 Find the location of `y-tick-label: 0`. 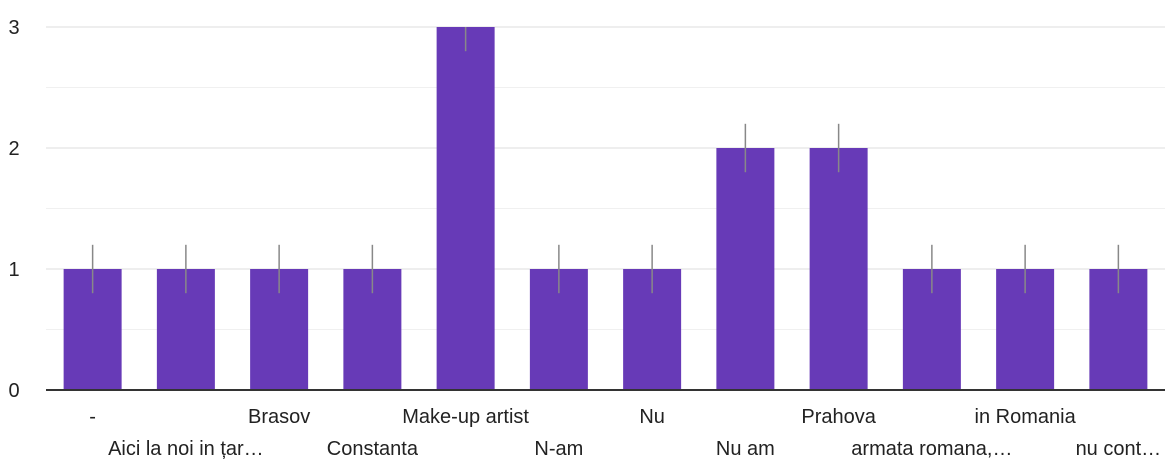

y-tick-label: 0 is located at coordinates (13, 391).